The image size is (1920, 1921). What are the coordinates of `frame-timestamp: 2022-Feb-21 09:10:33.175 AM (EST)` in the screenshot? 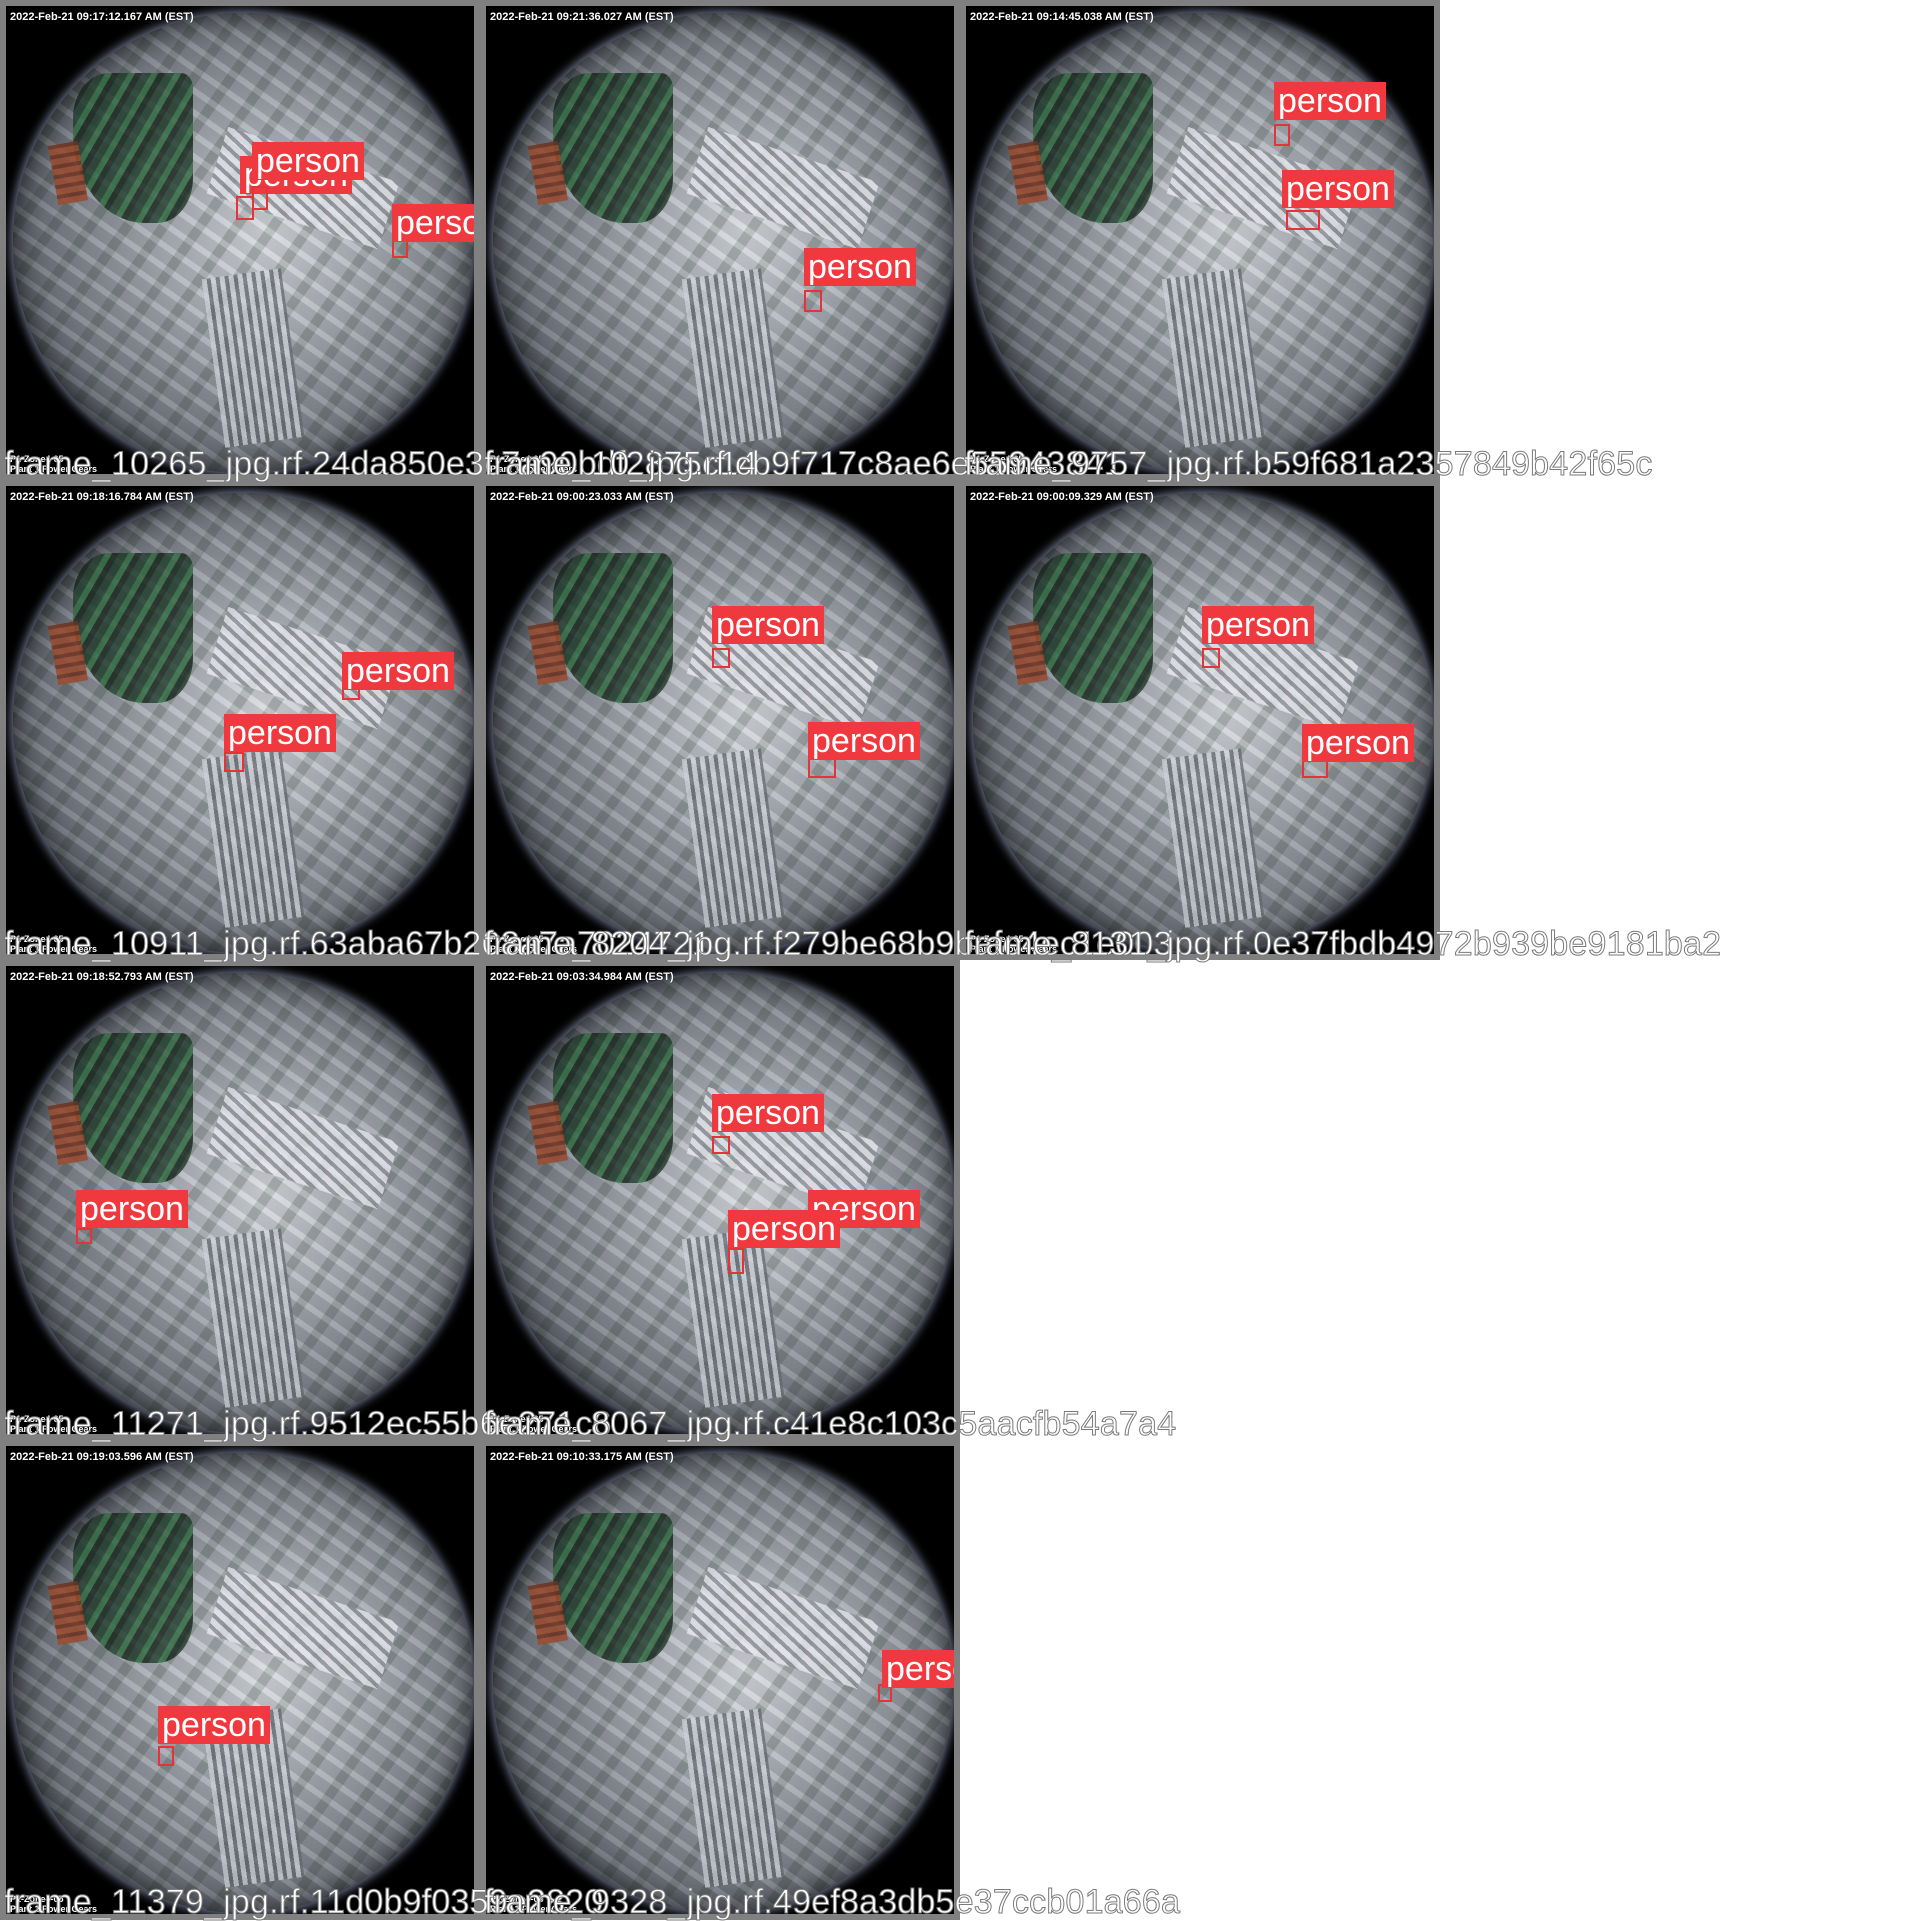 It's located at (582, 1457).